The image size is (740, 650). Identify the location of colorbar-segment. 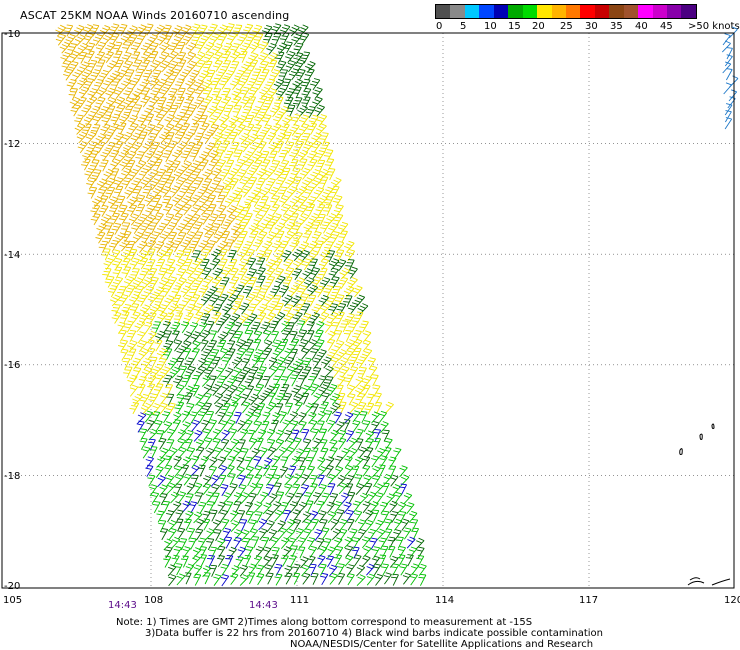
(631, 11).